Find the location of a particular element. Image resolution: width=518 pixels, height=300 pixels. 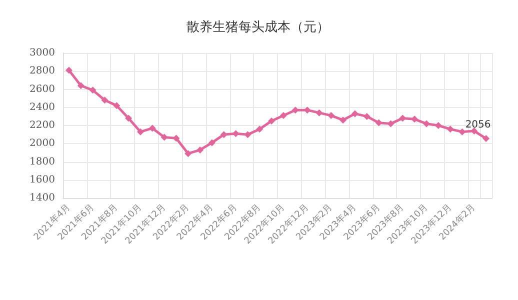

y-tick-label: 2200 is located at coordinates (42, 125).